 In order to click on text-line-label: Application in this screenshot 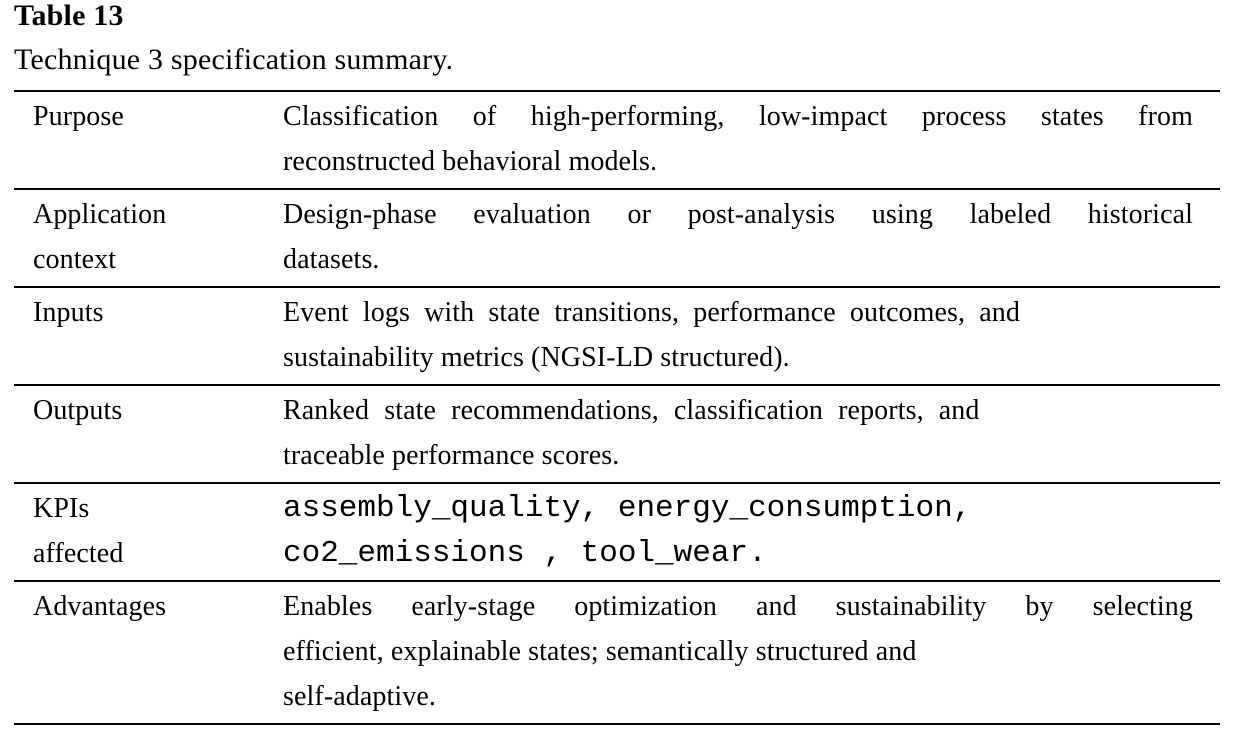, I will do `click(100, 214)`.